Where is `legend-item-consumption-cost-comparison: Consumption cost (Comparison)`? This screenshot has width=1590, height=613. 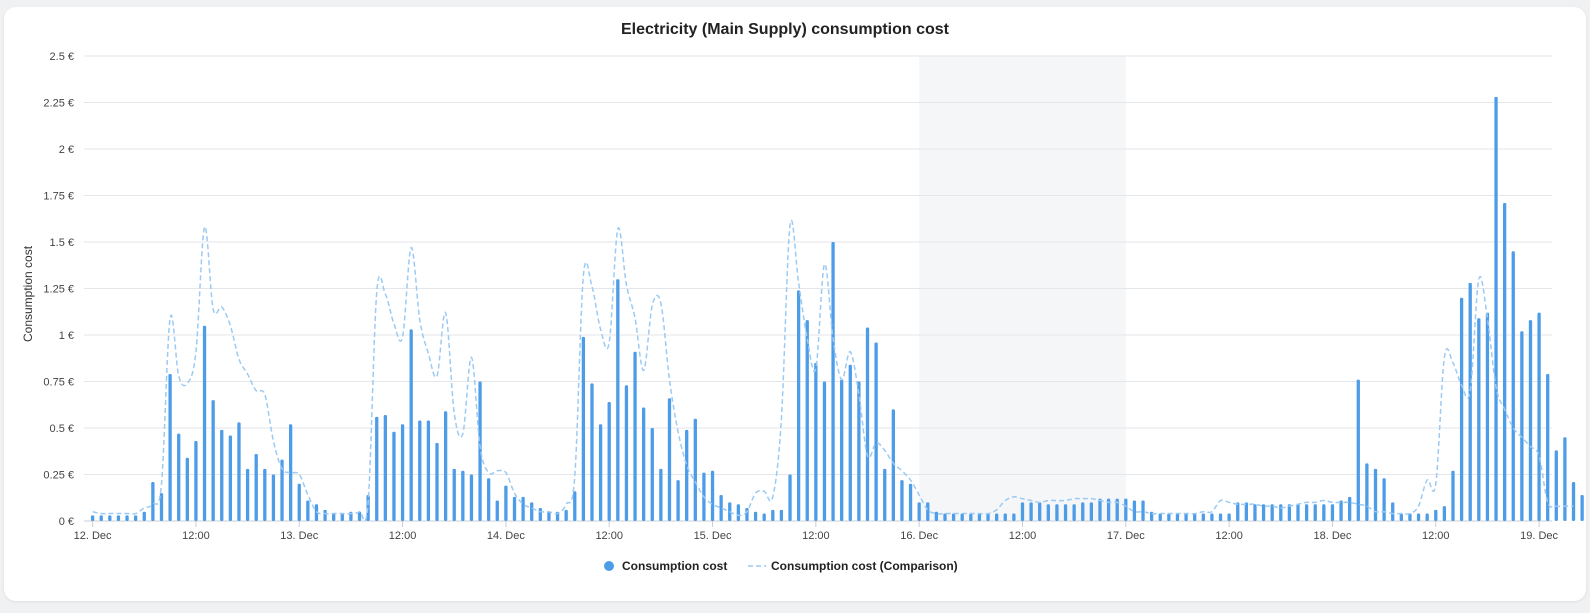 legend-item-consumption-cost-comparison: Consumption cost (Comparison) is located at coordinates (853, 566).